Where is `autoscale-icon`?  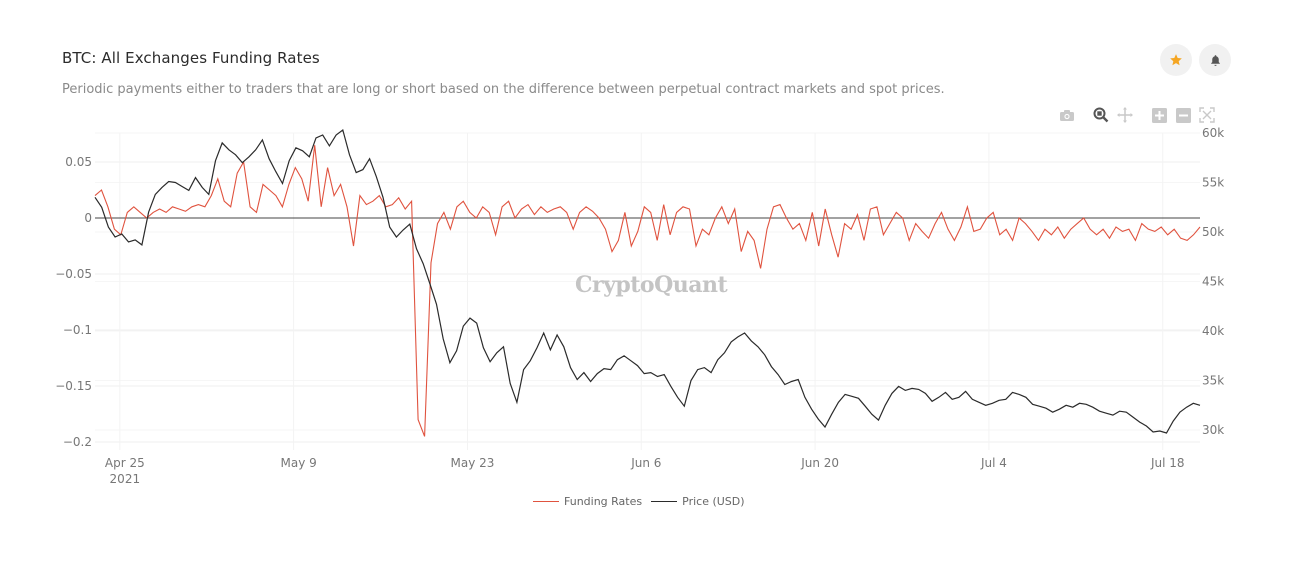
autoscale-icon is located at coordinates (1207, 115).